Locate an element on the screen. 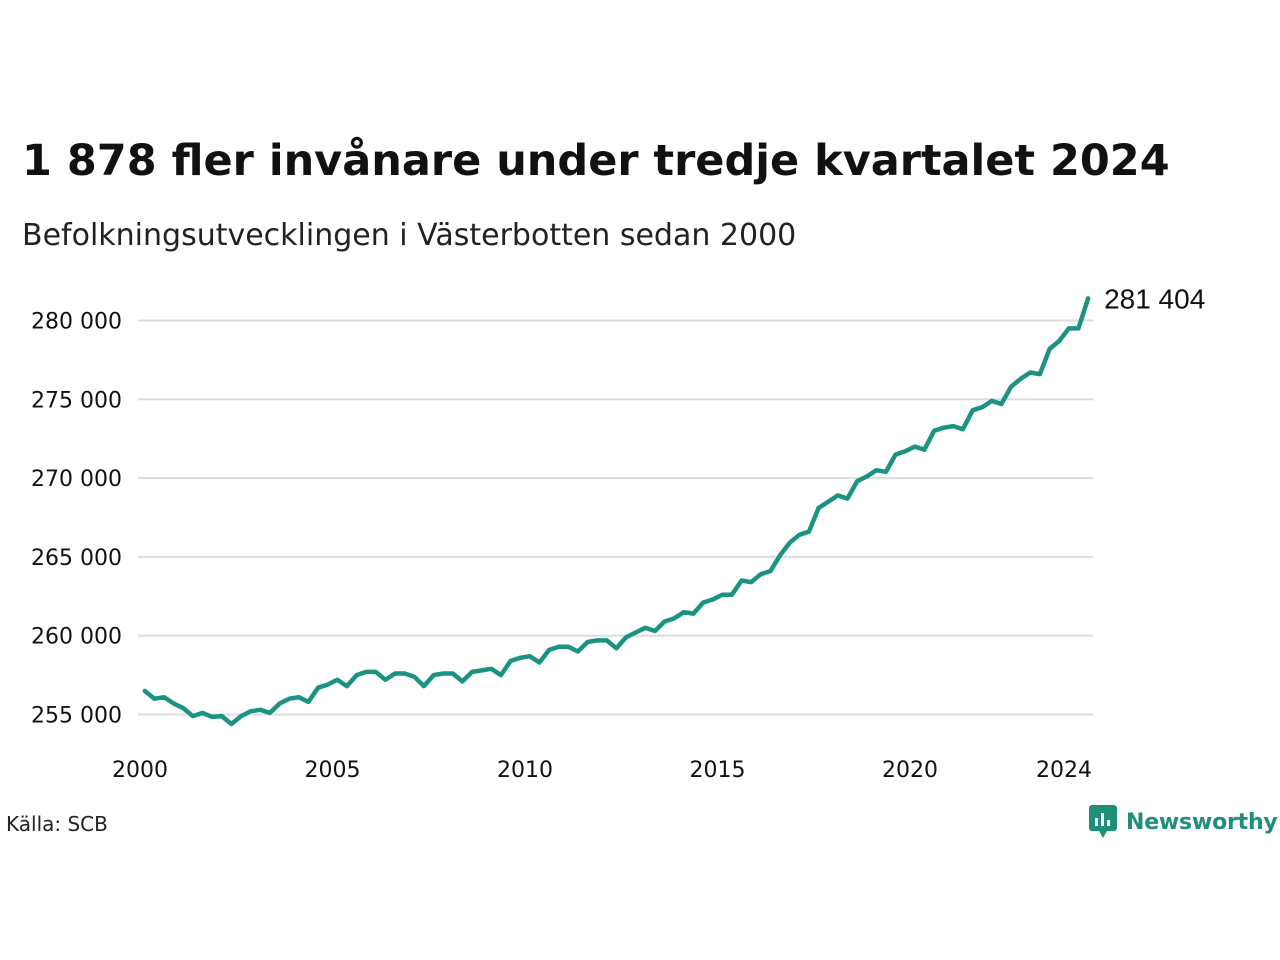 The height and width of the screenshot is (960, 1280). y-tick-label: 270 000 is located at coordinates (76, 479).